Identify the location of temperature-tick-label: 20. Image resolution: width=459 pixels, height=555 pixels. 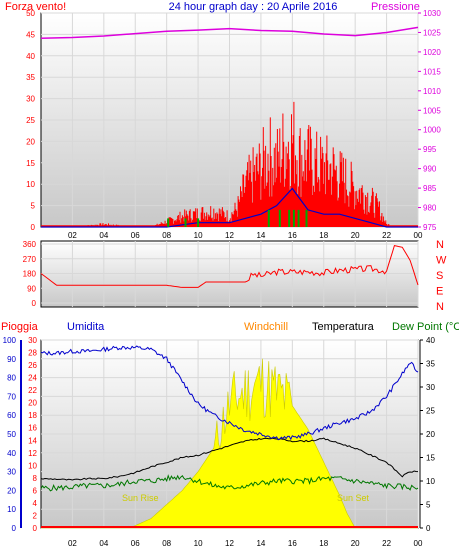
(430, 434).